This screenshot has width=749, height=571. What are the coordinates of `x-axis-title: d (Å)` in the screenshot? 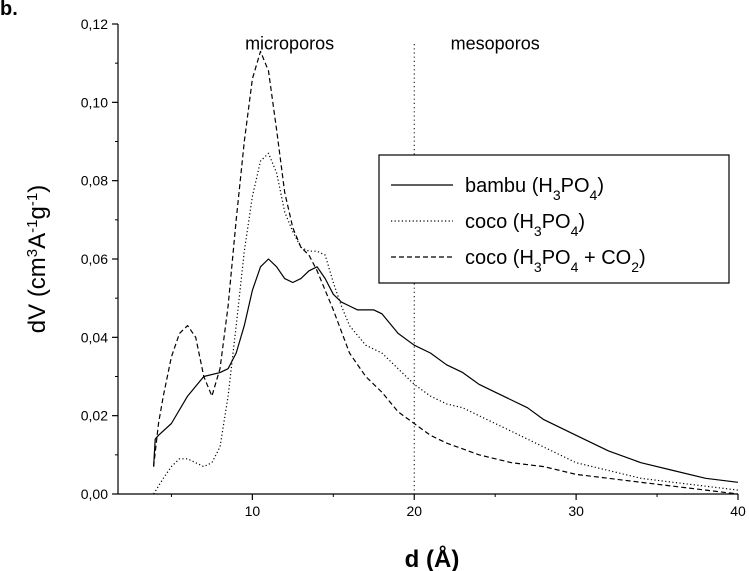 It's located at (432, 558).